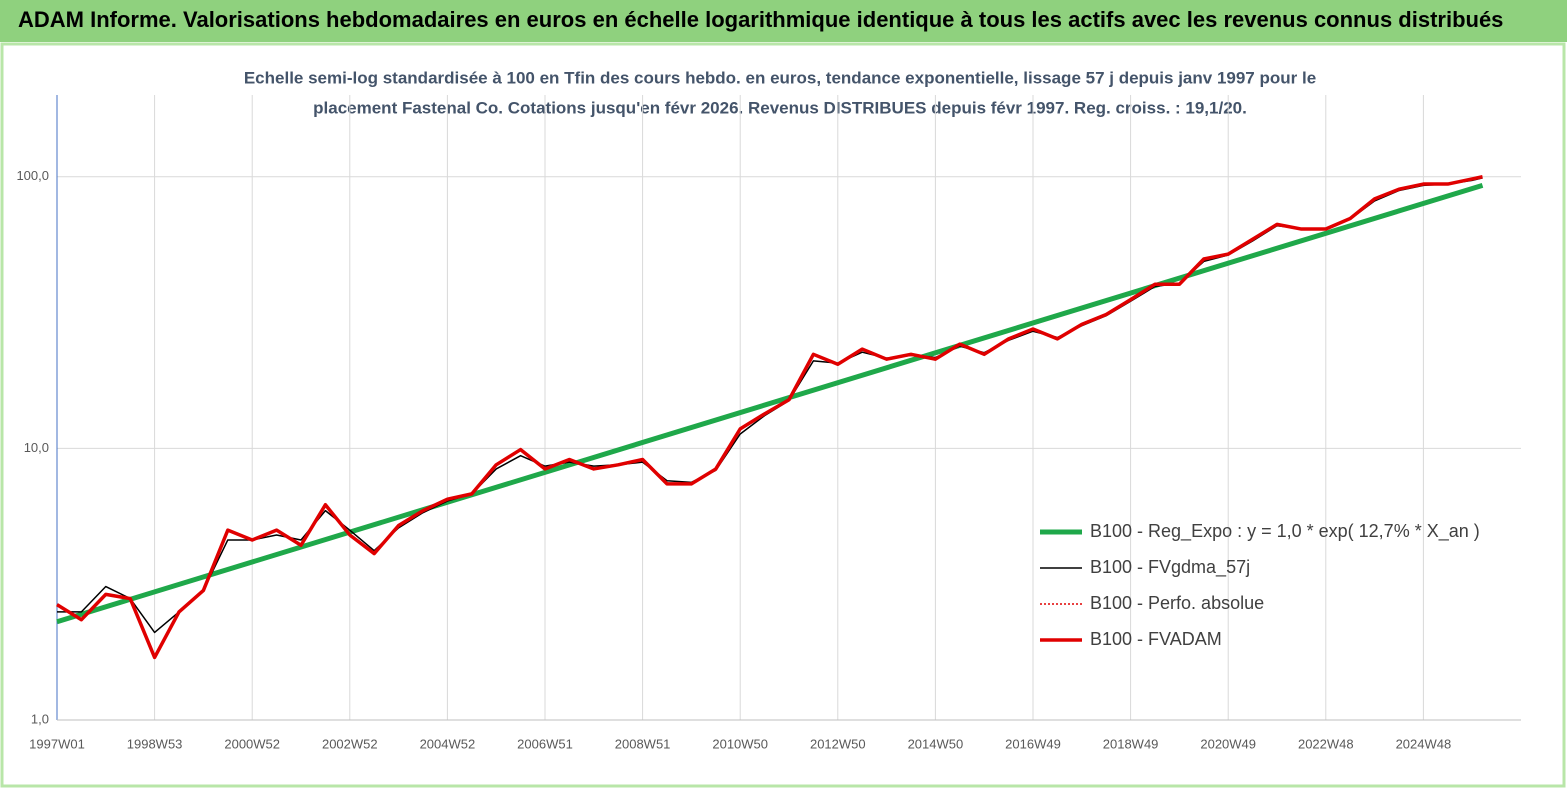  Describe the element at coordinates (32, 175) in the screenshot. I see `y-tick-label: 100,0` at that location.